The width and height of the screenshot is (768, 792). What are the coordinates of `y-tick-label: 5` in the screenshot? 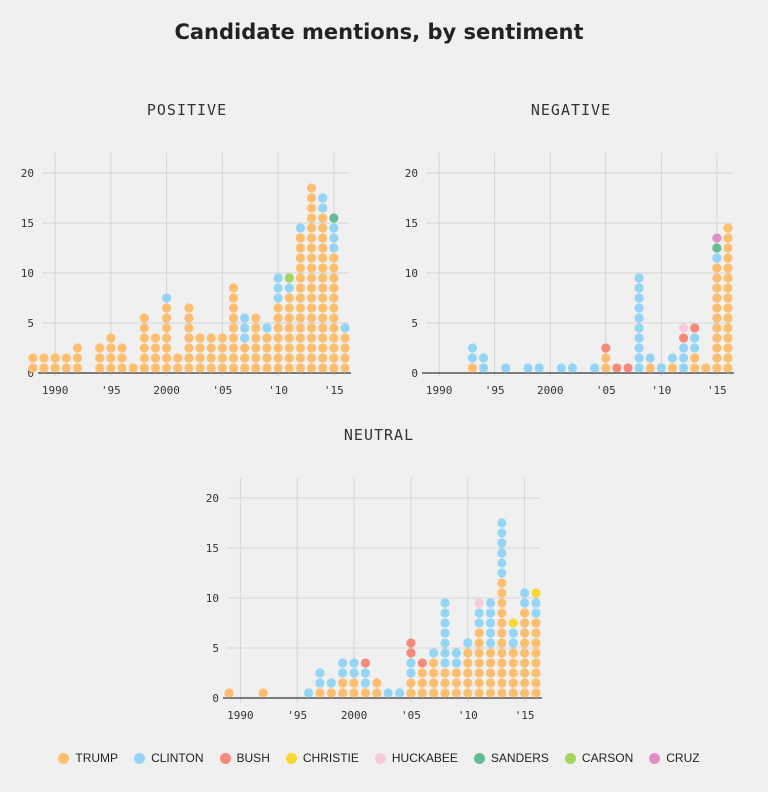 It's located at (215, 648).